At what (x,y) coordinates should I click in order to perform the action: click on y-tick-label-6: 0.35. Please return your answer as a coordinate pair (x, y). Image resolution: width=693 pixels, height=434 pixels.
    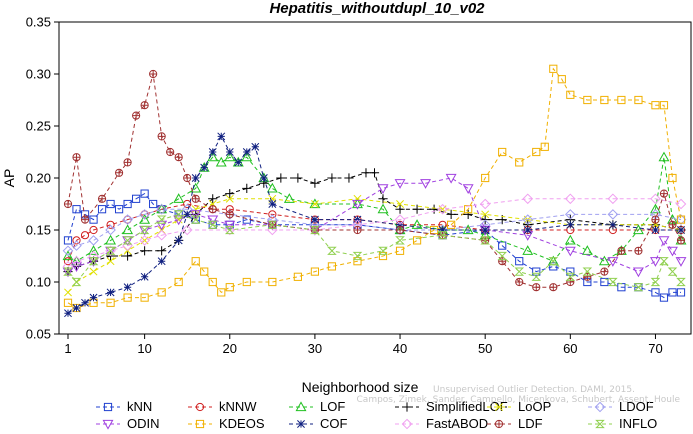
    Looking at the image, I should click on (38, 22).